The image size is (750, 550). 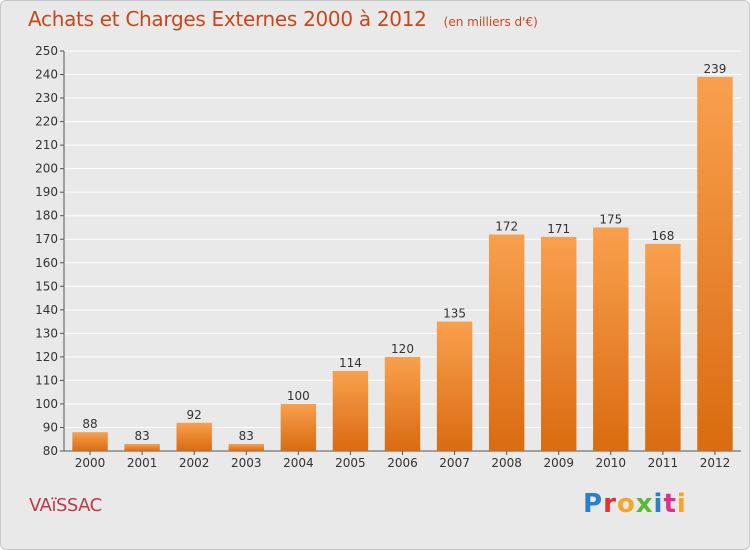 I want to click on x-tick-label: 2000, so click(x=90, y=463).